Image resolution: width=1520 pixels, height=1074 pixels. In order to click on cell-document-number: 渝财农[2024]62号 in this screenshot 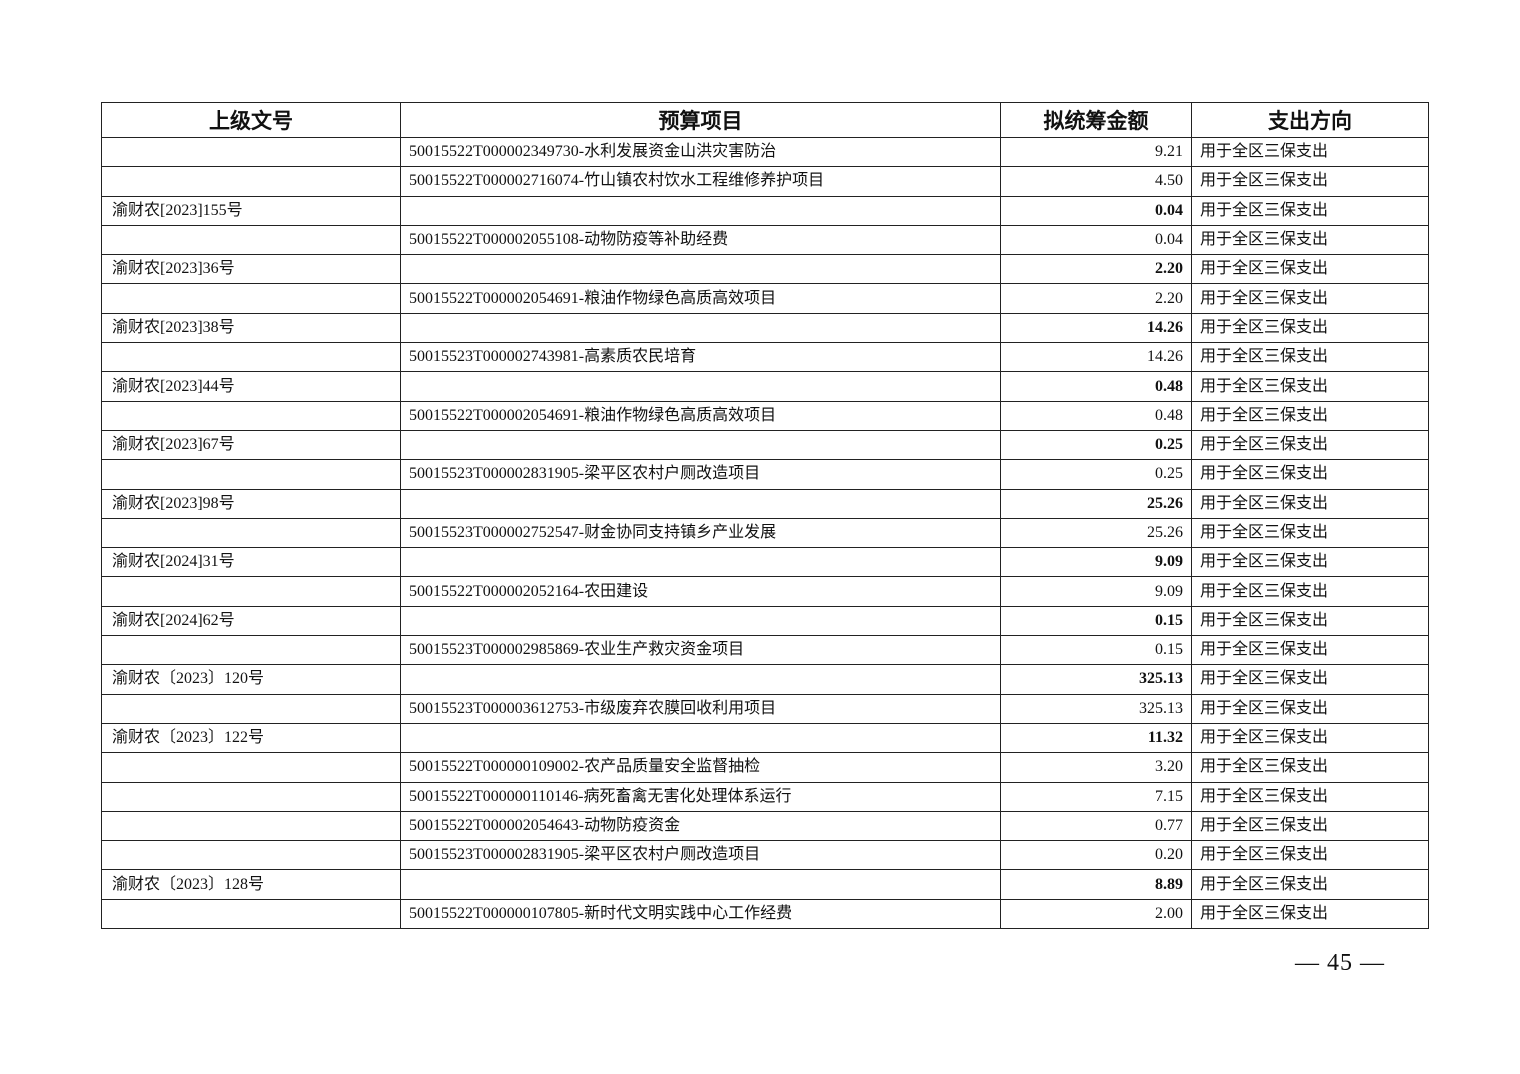, I will do `click(251, 621)`.